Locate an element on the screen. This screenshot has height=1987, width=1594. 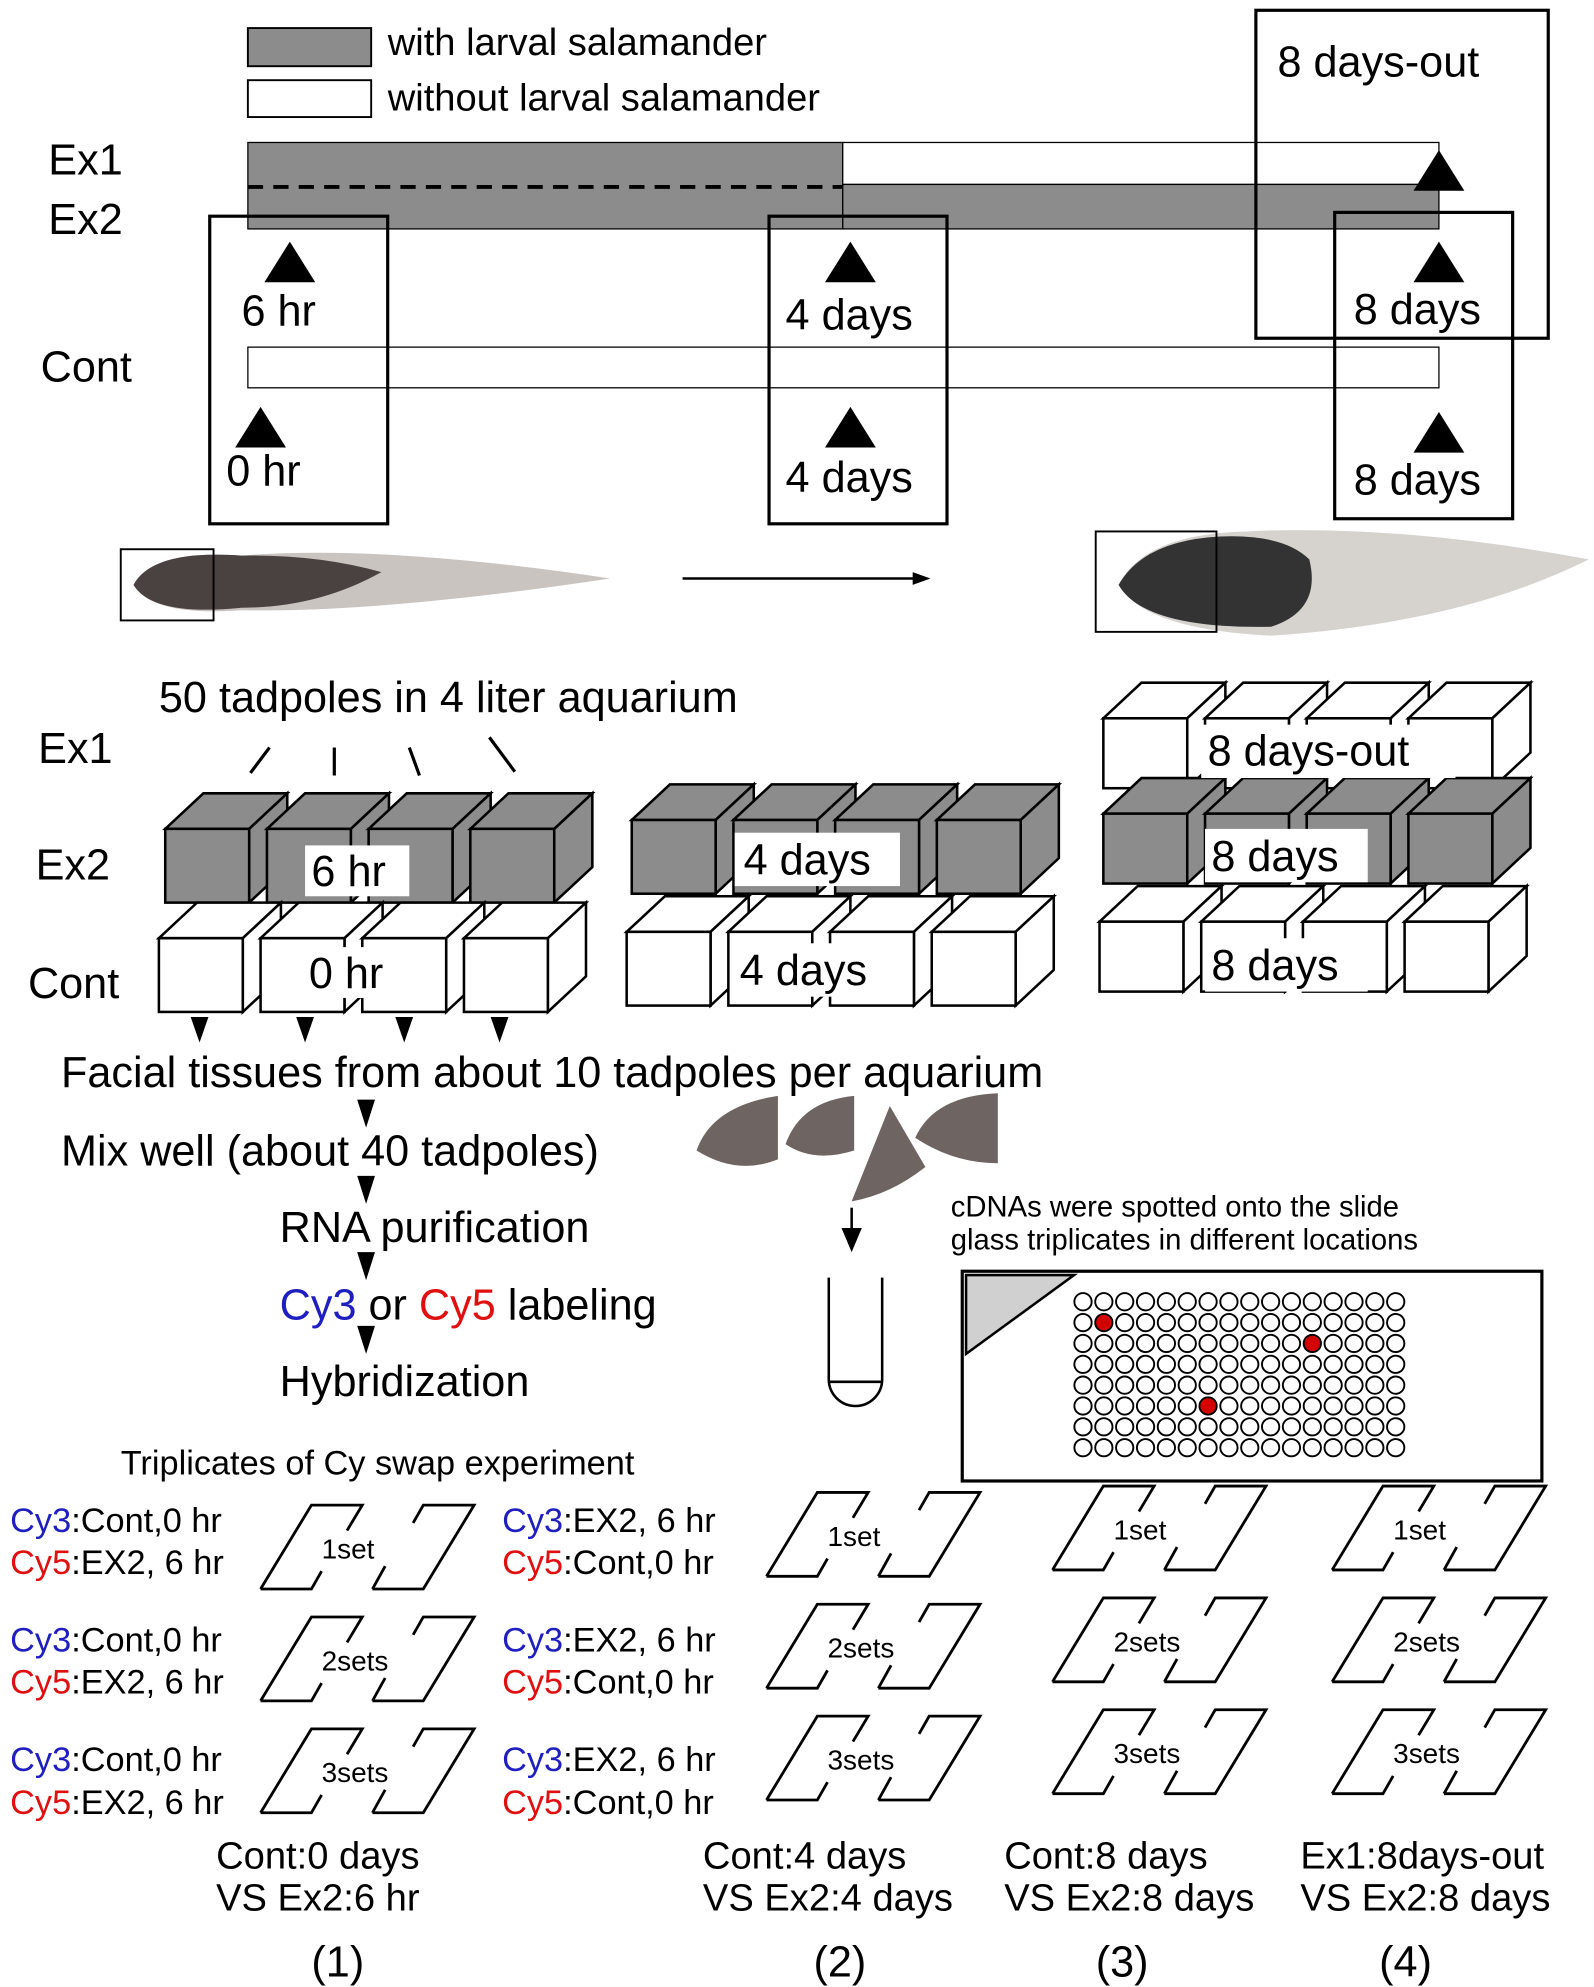
set-label: 2sets is located at coordinates (1147, 1641).